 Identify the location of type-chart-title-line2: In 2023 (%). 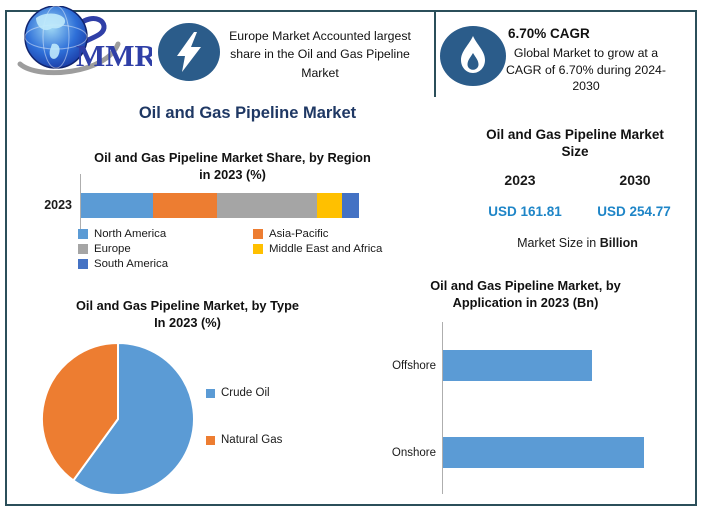
(187, 322).